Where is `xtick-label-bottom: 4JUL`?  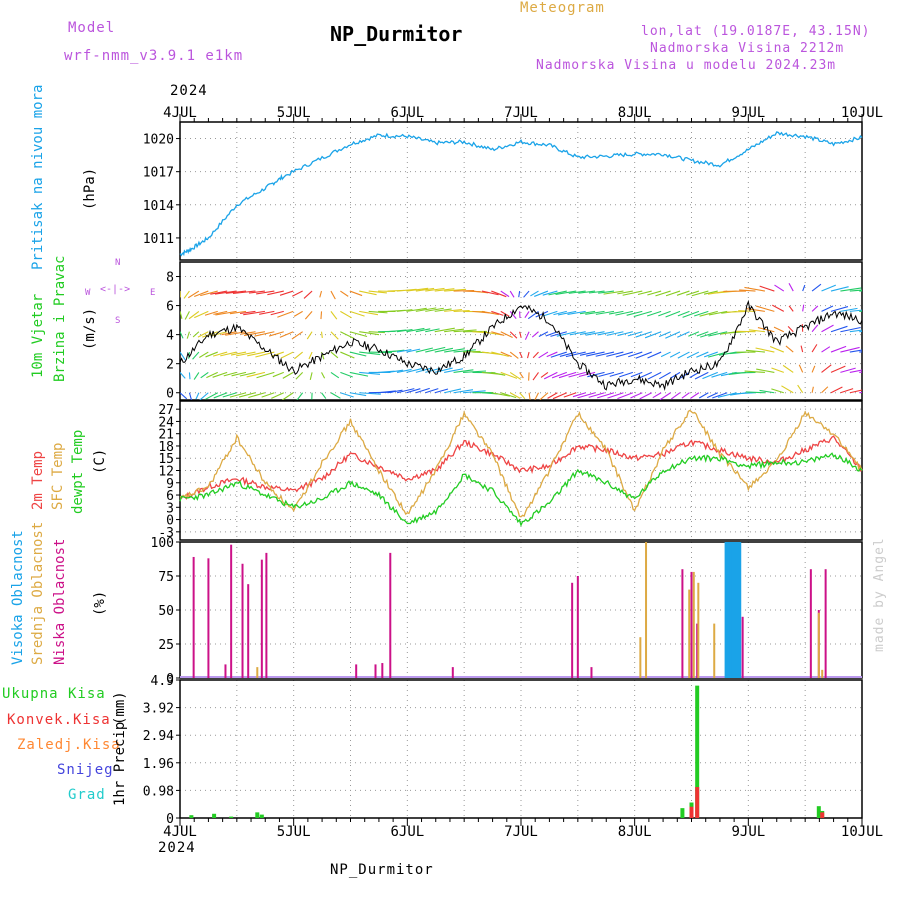
xtick-label-bottom: 4JUL is located at coordinates (180, 832).